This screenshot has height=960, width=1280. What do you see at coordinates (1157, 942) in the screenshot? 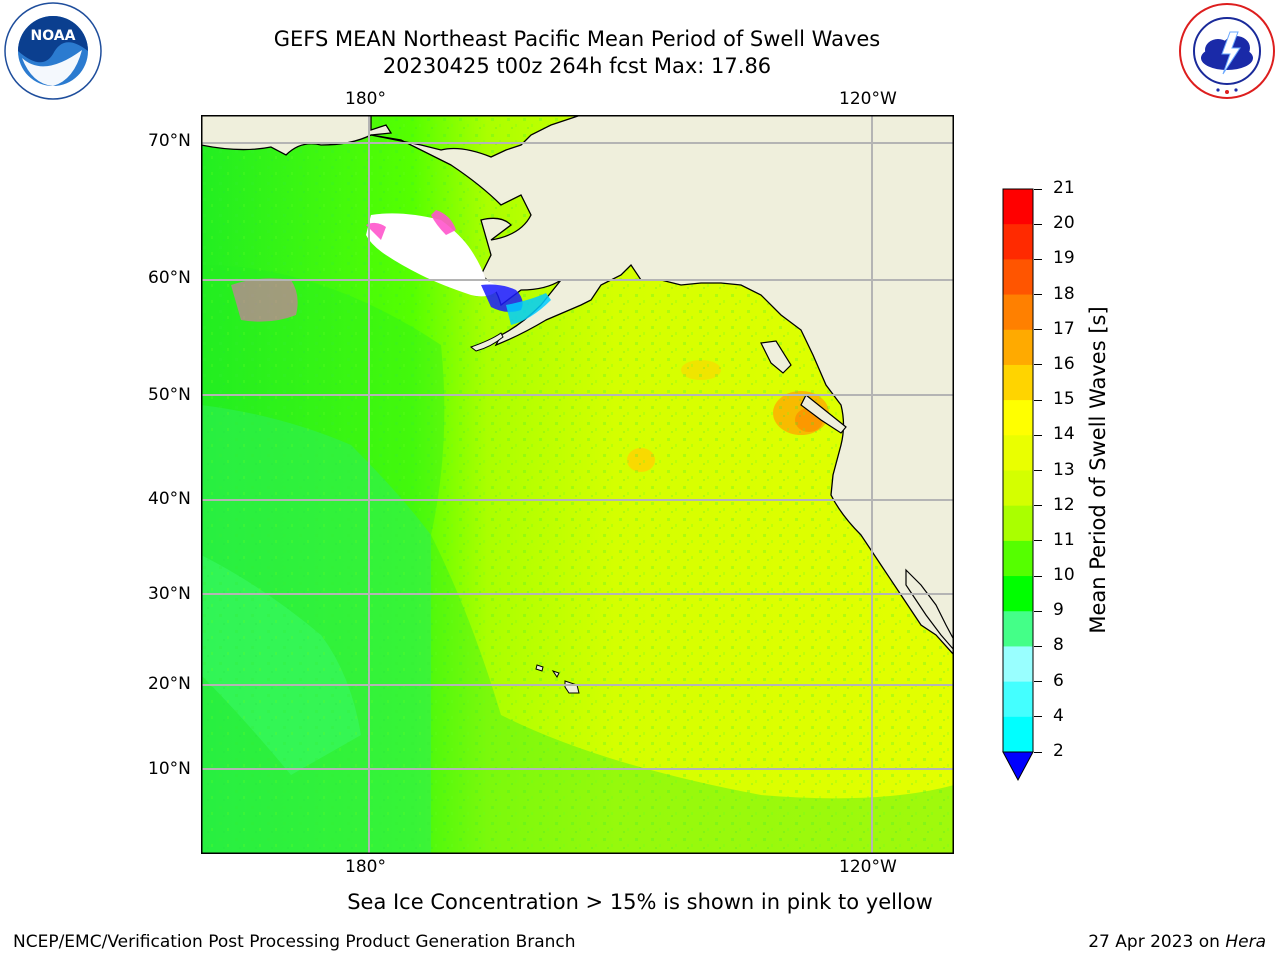
I see `footer-date-text: 27 Apr 2023 on` at bounding box center [1157, 942].